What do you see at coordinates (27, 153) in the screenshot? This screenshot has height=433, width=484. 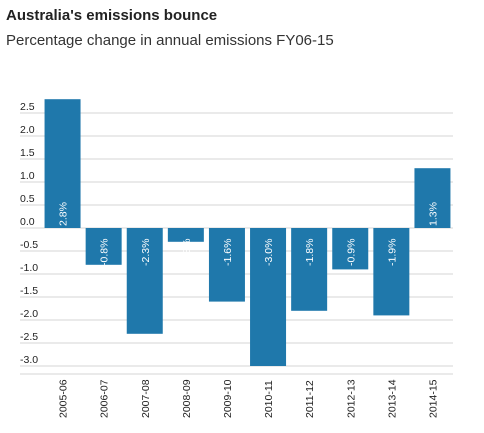 I see `y-tick-label: 1.5` at bounding box center [27, 153].